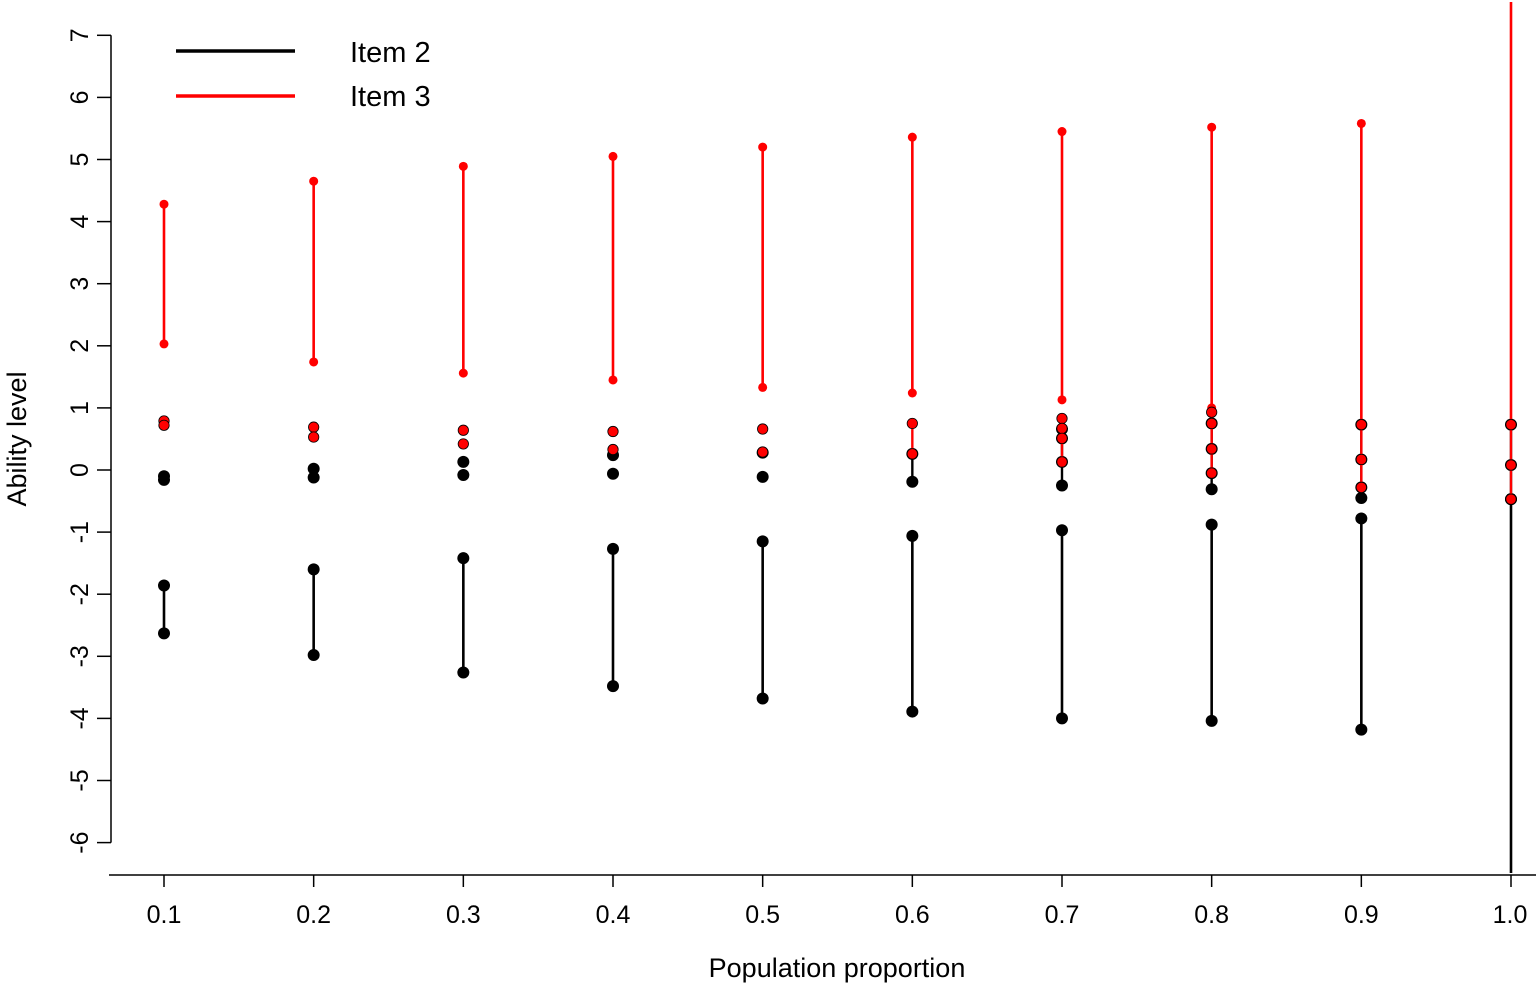 Image resolution: width=1536 pixels, height=987 pixels. What do you see at coordinates (164, 915) in the screenshot?
I see `x-tick-label: 0.1` at bounding box center [164, 915].